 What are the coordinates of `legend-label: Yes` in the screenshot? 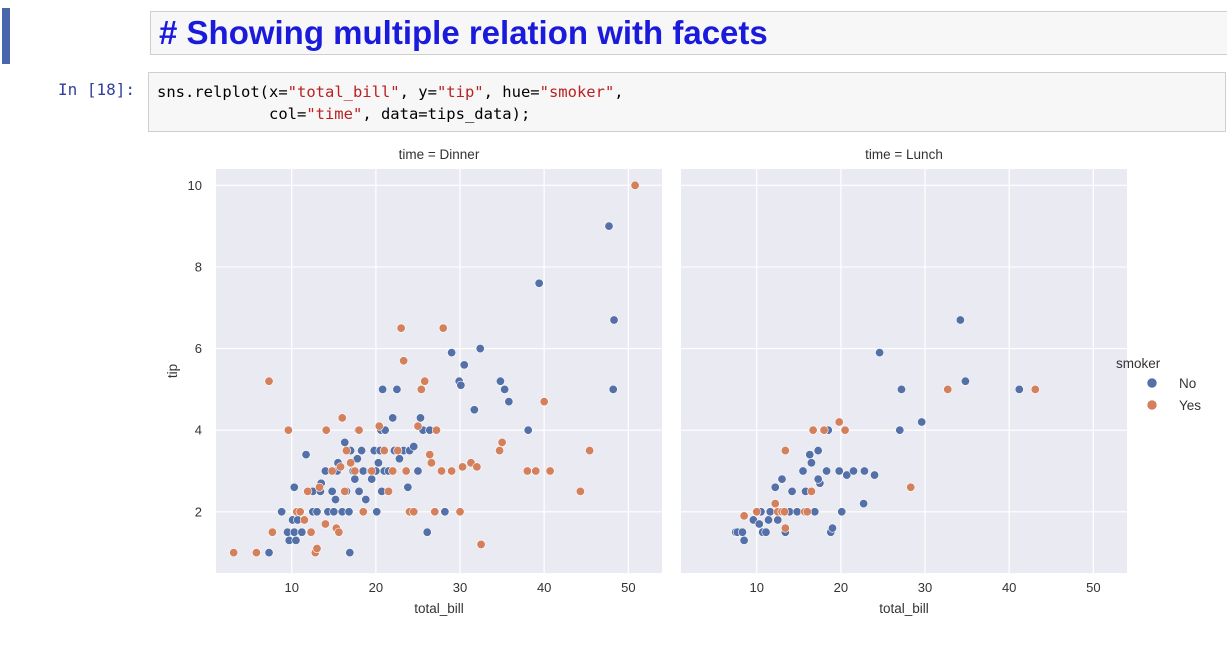 It's located at (1190, 405).